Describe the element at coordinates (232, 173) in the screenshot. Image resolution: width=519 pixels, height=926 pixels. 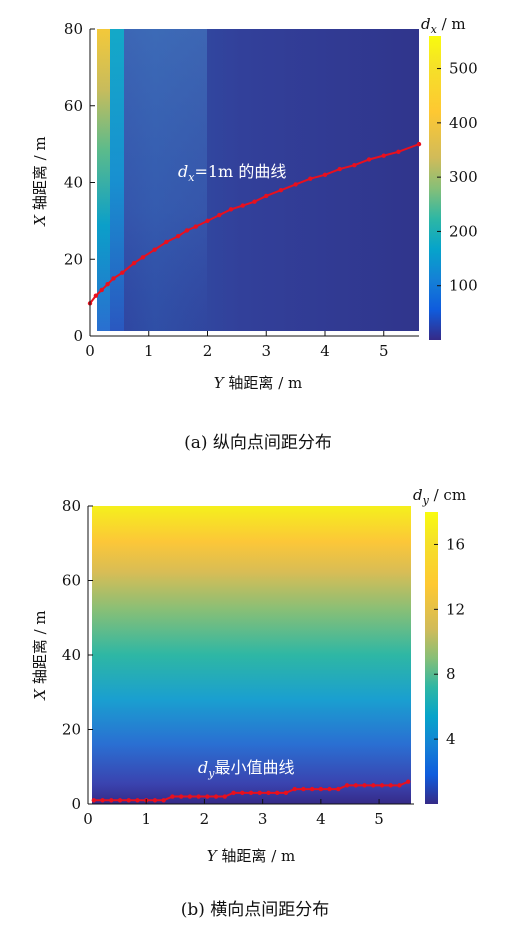
I see `panel-a-annotation: dx=1m 的曲线` at that location.